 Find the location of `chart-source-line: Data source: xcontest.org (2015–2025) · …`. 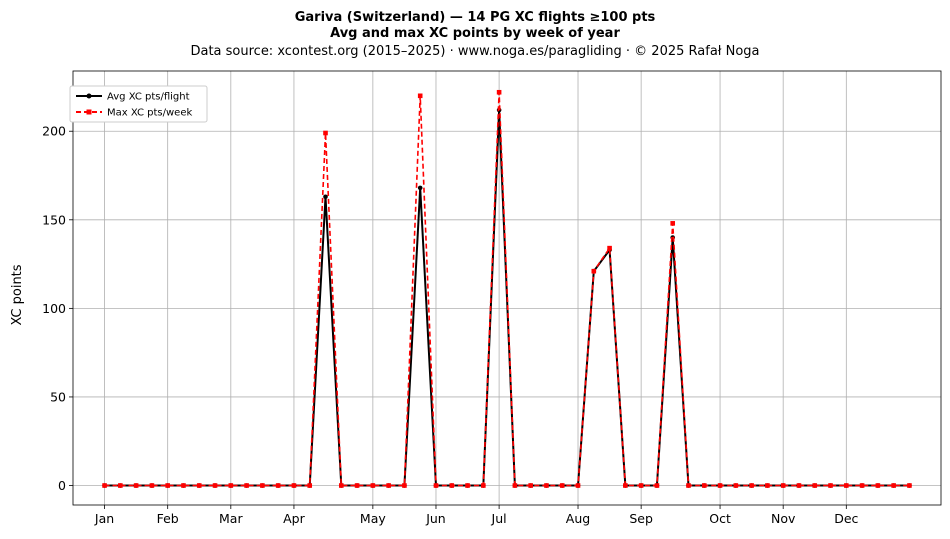

chart-source-line: Data source: xcontest.org (2015–2025) · … is located at coordinates (474, 51).